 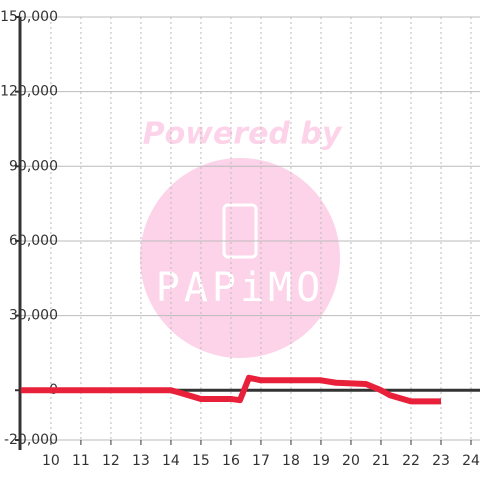 What do you see at coordinates (31, 440) in the screenshot?
I see `y-tick-label: -20,000` at bounding box center [31, 440].